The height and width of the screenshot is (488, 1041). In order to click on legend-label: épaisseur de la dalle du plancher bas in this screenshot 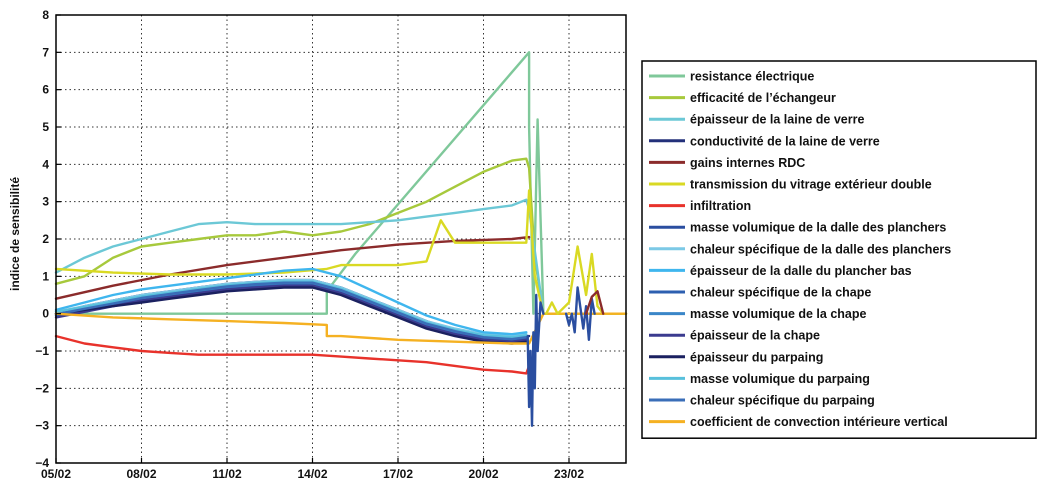, I will do `click(801, 271)`.